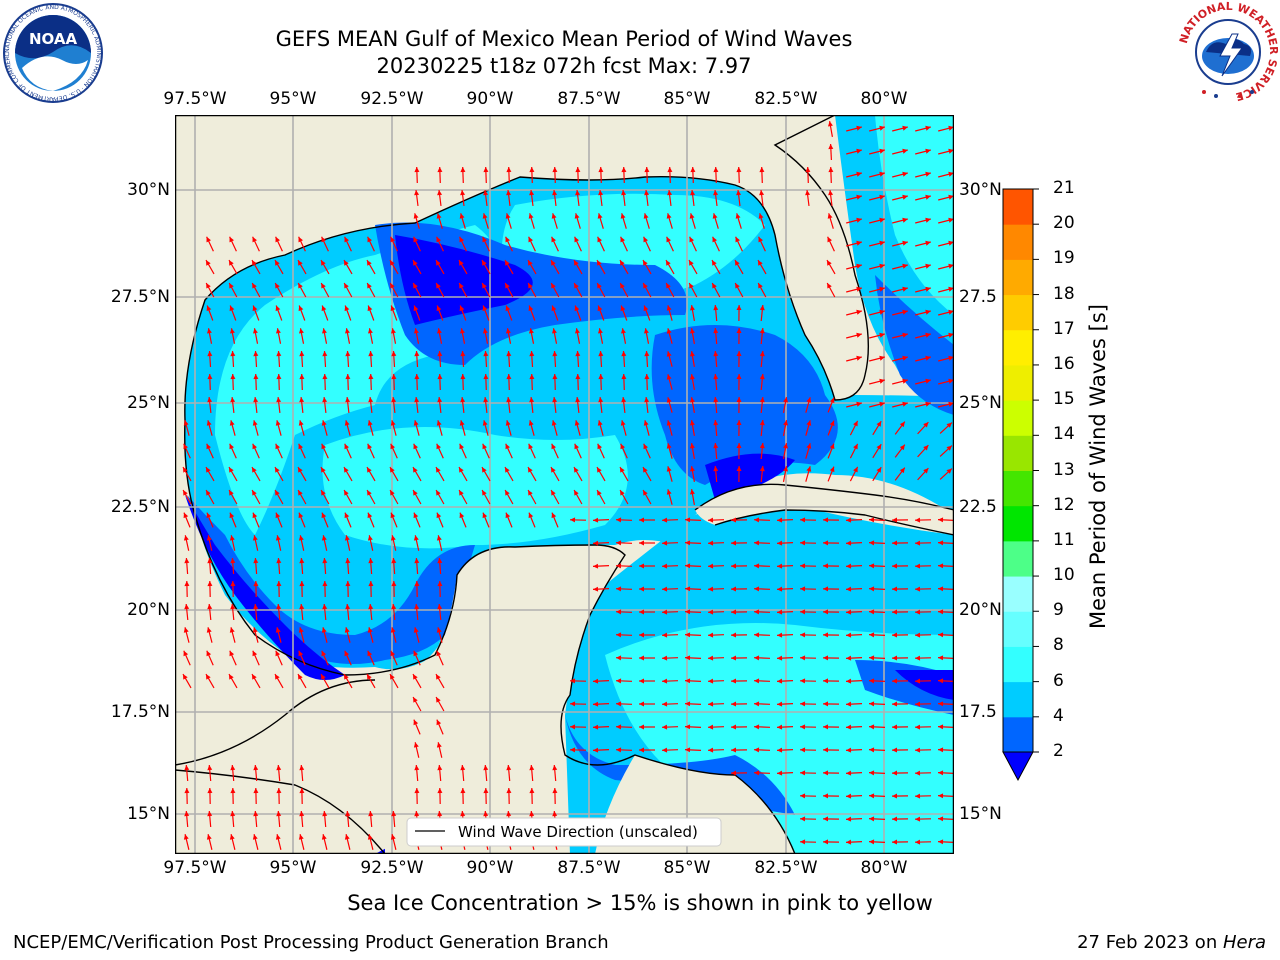 The height and width of the screenshot is (960, 1280). Describe the element at coordinates (1064, 293) in the screenshot. I see `colorbar-tick-label: 18` at that location.